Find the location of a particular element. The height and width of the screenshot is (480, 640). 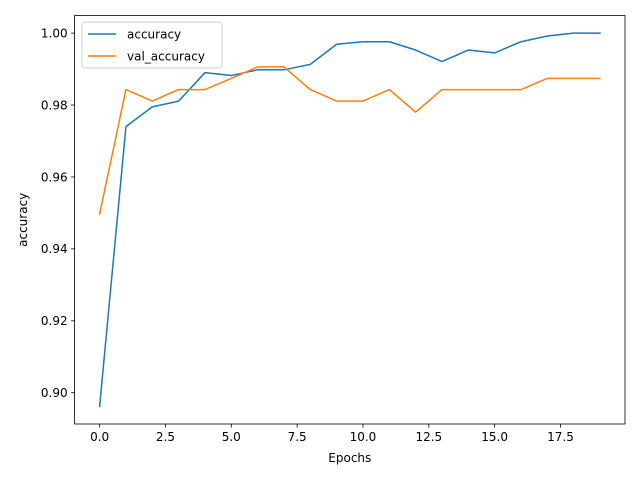

x-tick-label: 5.0 is located at coordinates (231, 437).